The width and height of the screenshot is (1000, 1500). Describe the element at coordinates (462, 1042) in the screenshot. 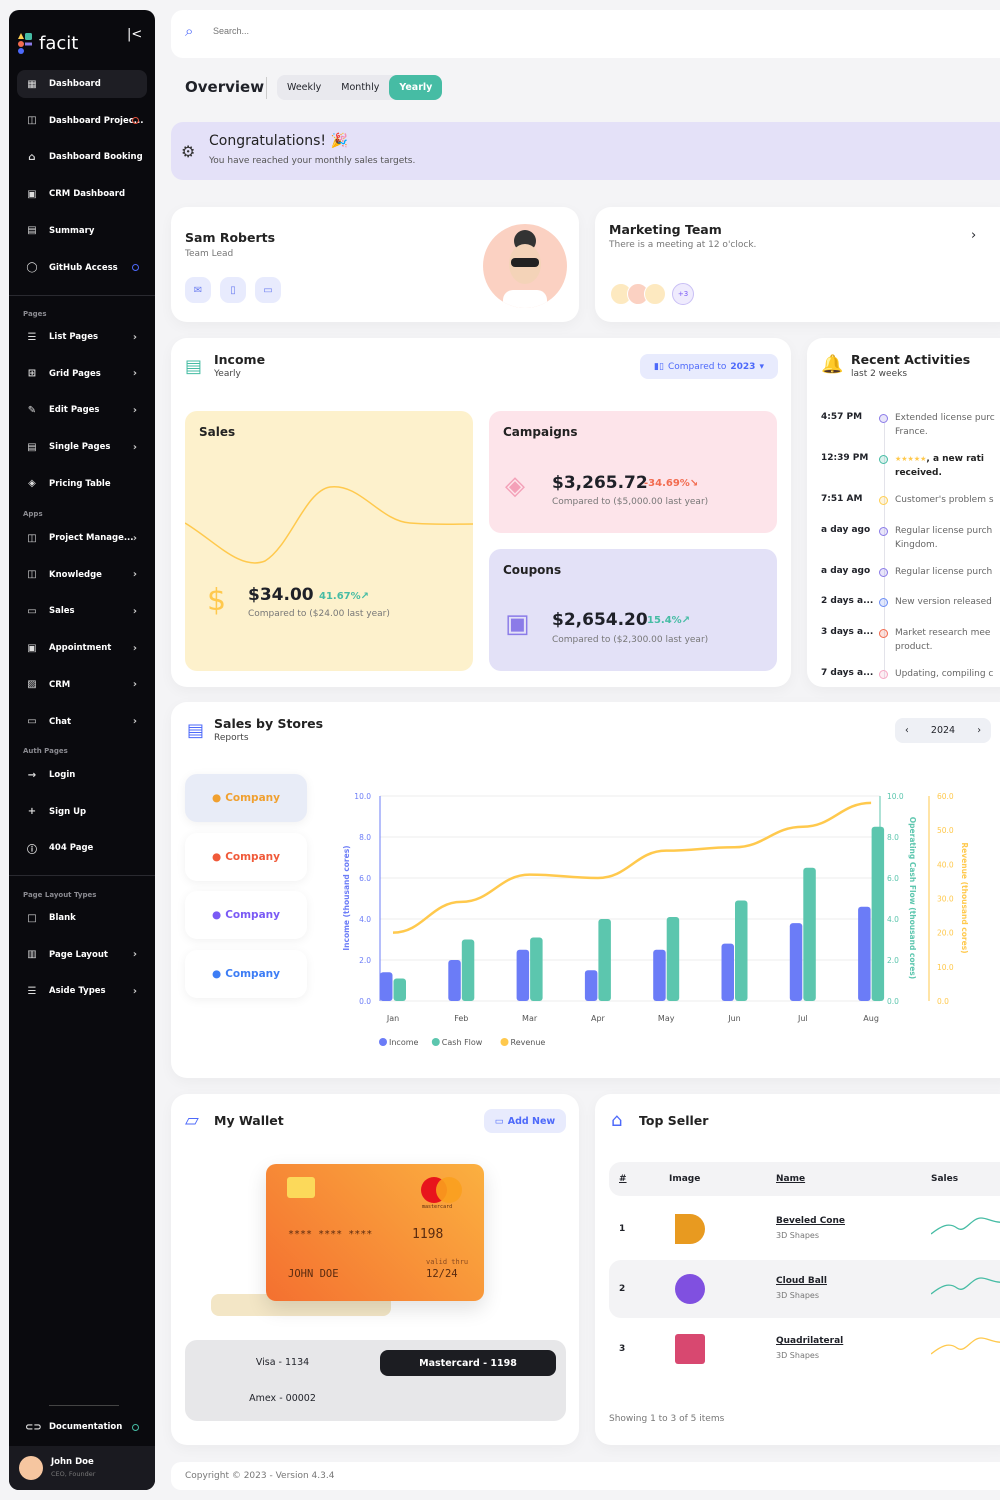

I see `legend-label: Cash Flow` at that location.